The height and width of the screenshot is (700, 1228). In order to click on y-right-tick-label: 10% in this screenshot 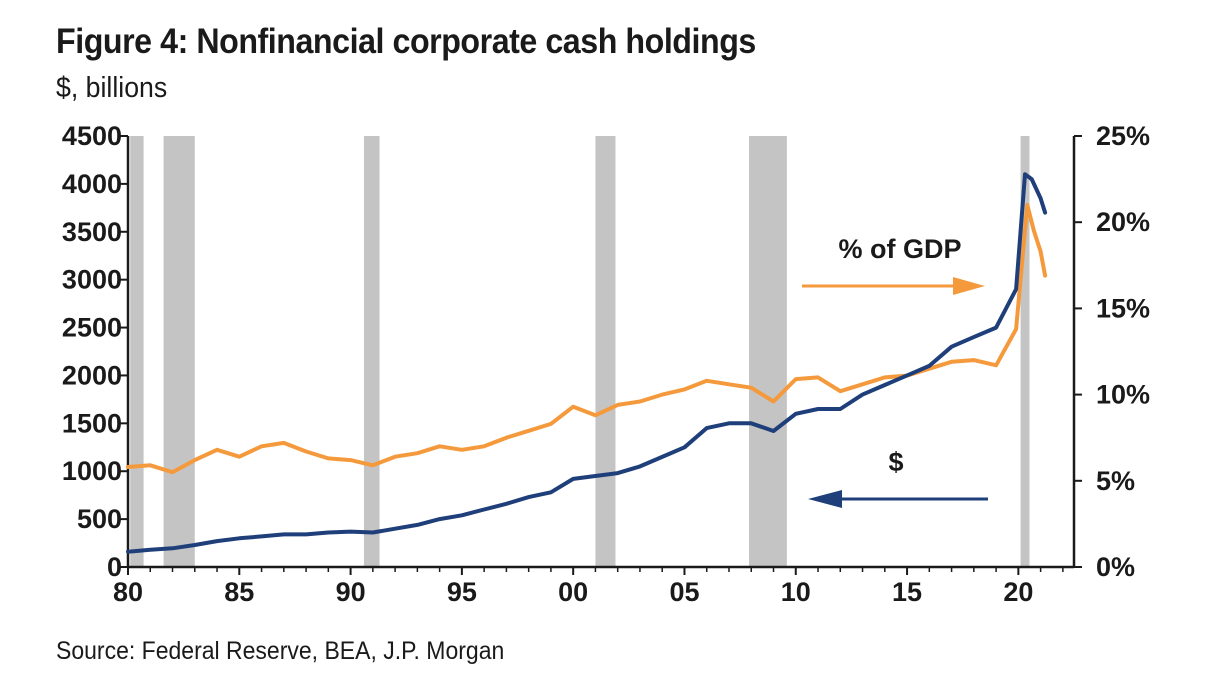, I will do `click(1123, 395)`.